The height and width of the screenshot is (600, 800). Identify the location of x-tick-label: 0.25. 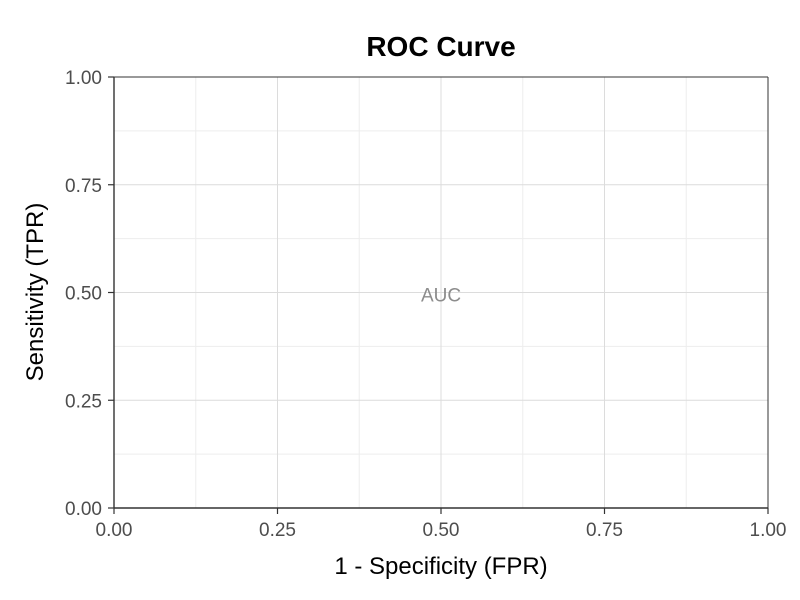
(277, 530).